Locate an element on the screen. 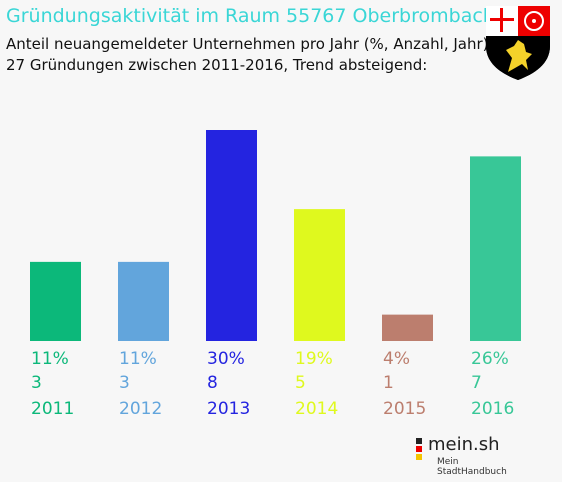 The width and height of the screenshot is (562, 482). percent-label-2013: 30% is located at coordinates (226, 359).